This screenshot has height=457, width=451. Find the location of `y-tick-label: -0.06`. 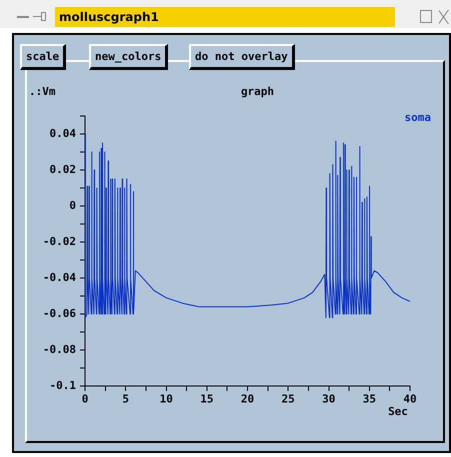

y-tick-label: -0.06 is located at coordinates (59, 313).